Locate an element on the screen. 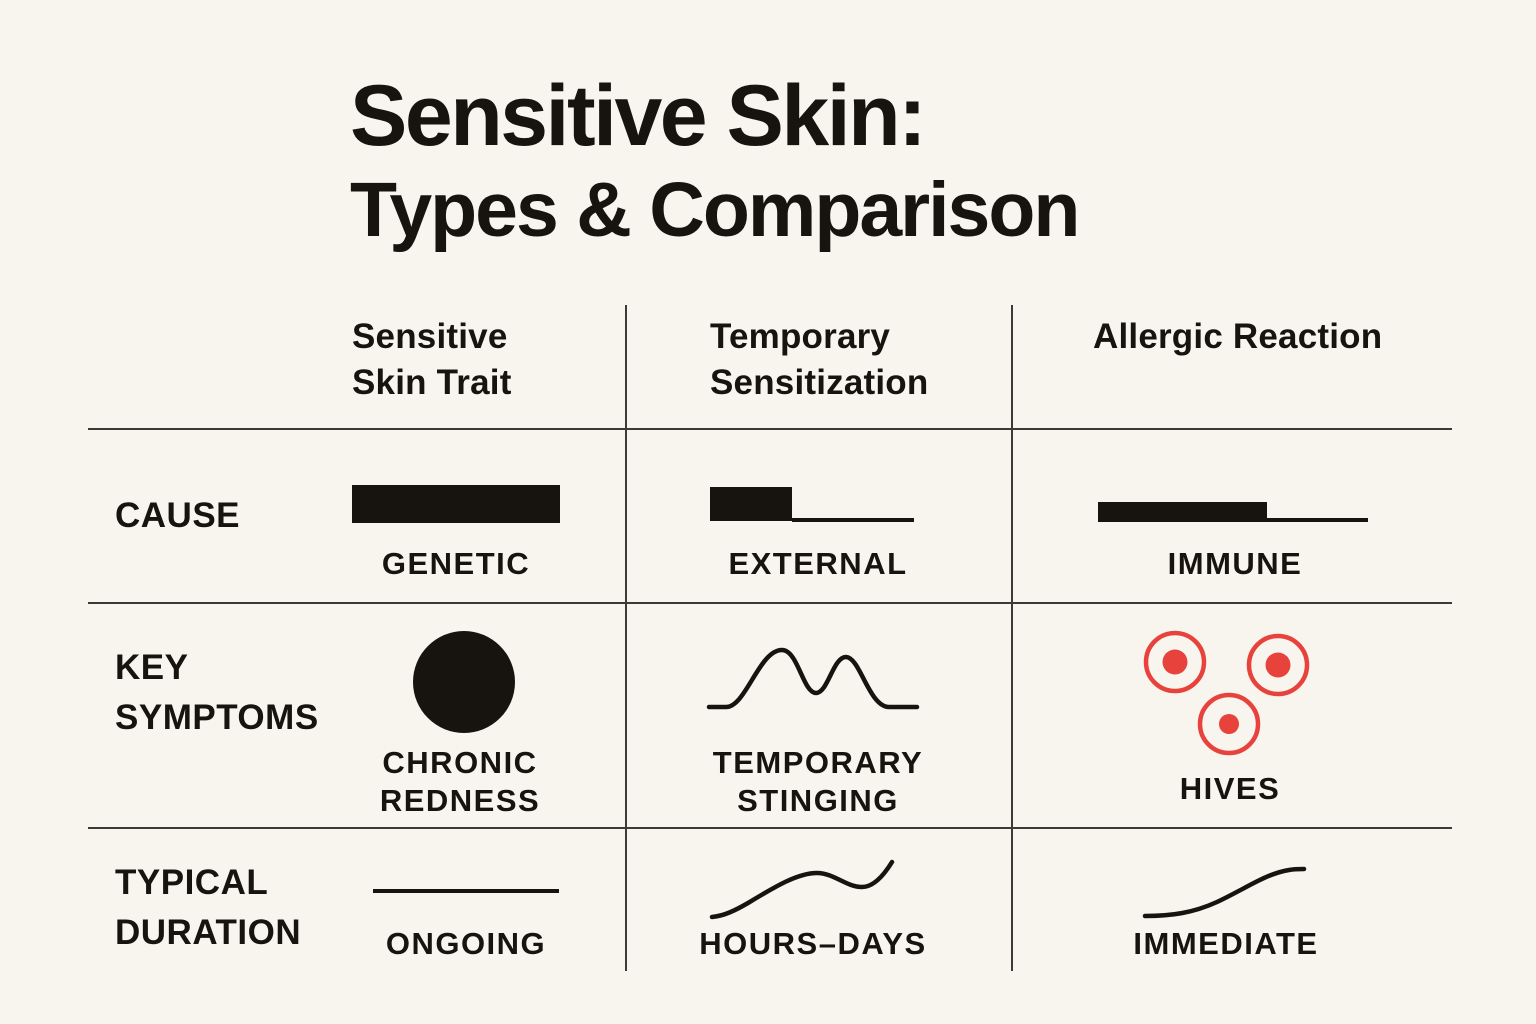 The width and height of the screenshot is (1536, 1024). cell-label-line: ONGOING is located at coordinates (466, 943).